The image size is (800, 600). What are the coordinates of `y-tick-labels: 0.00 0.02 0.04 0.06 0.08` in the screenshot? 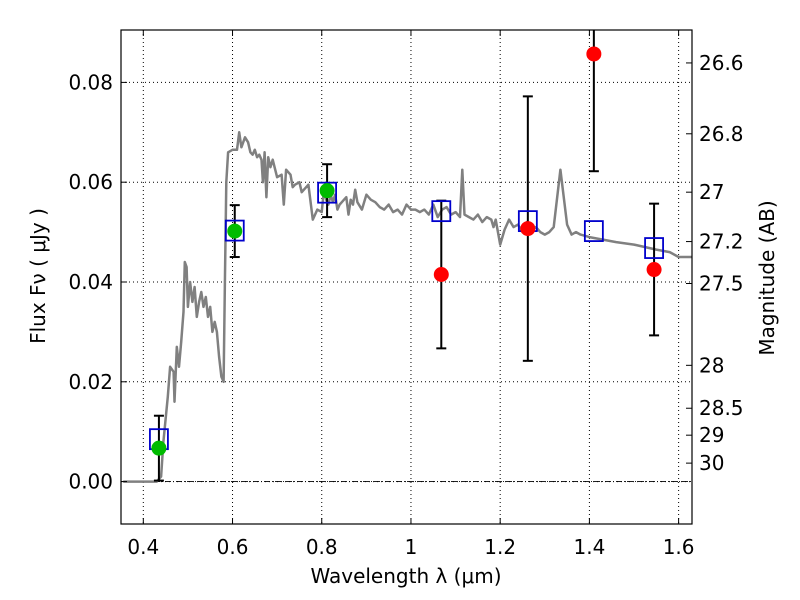 It's located at (90, 281).